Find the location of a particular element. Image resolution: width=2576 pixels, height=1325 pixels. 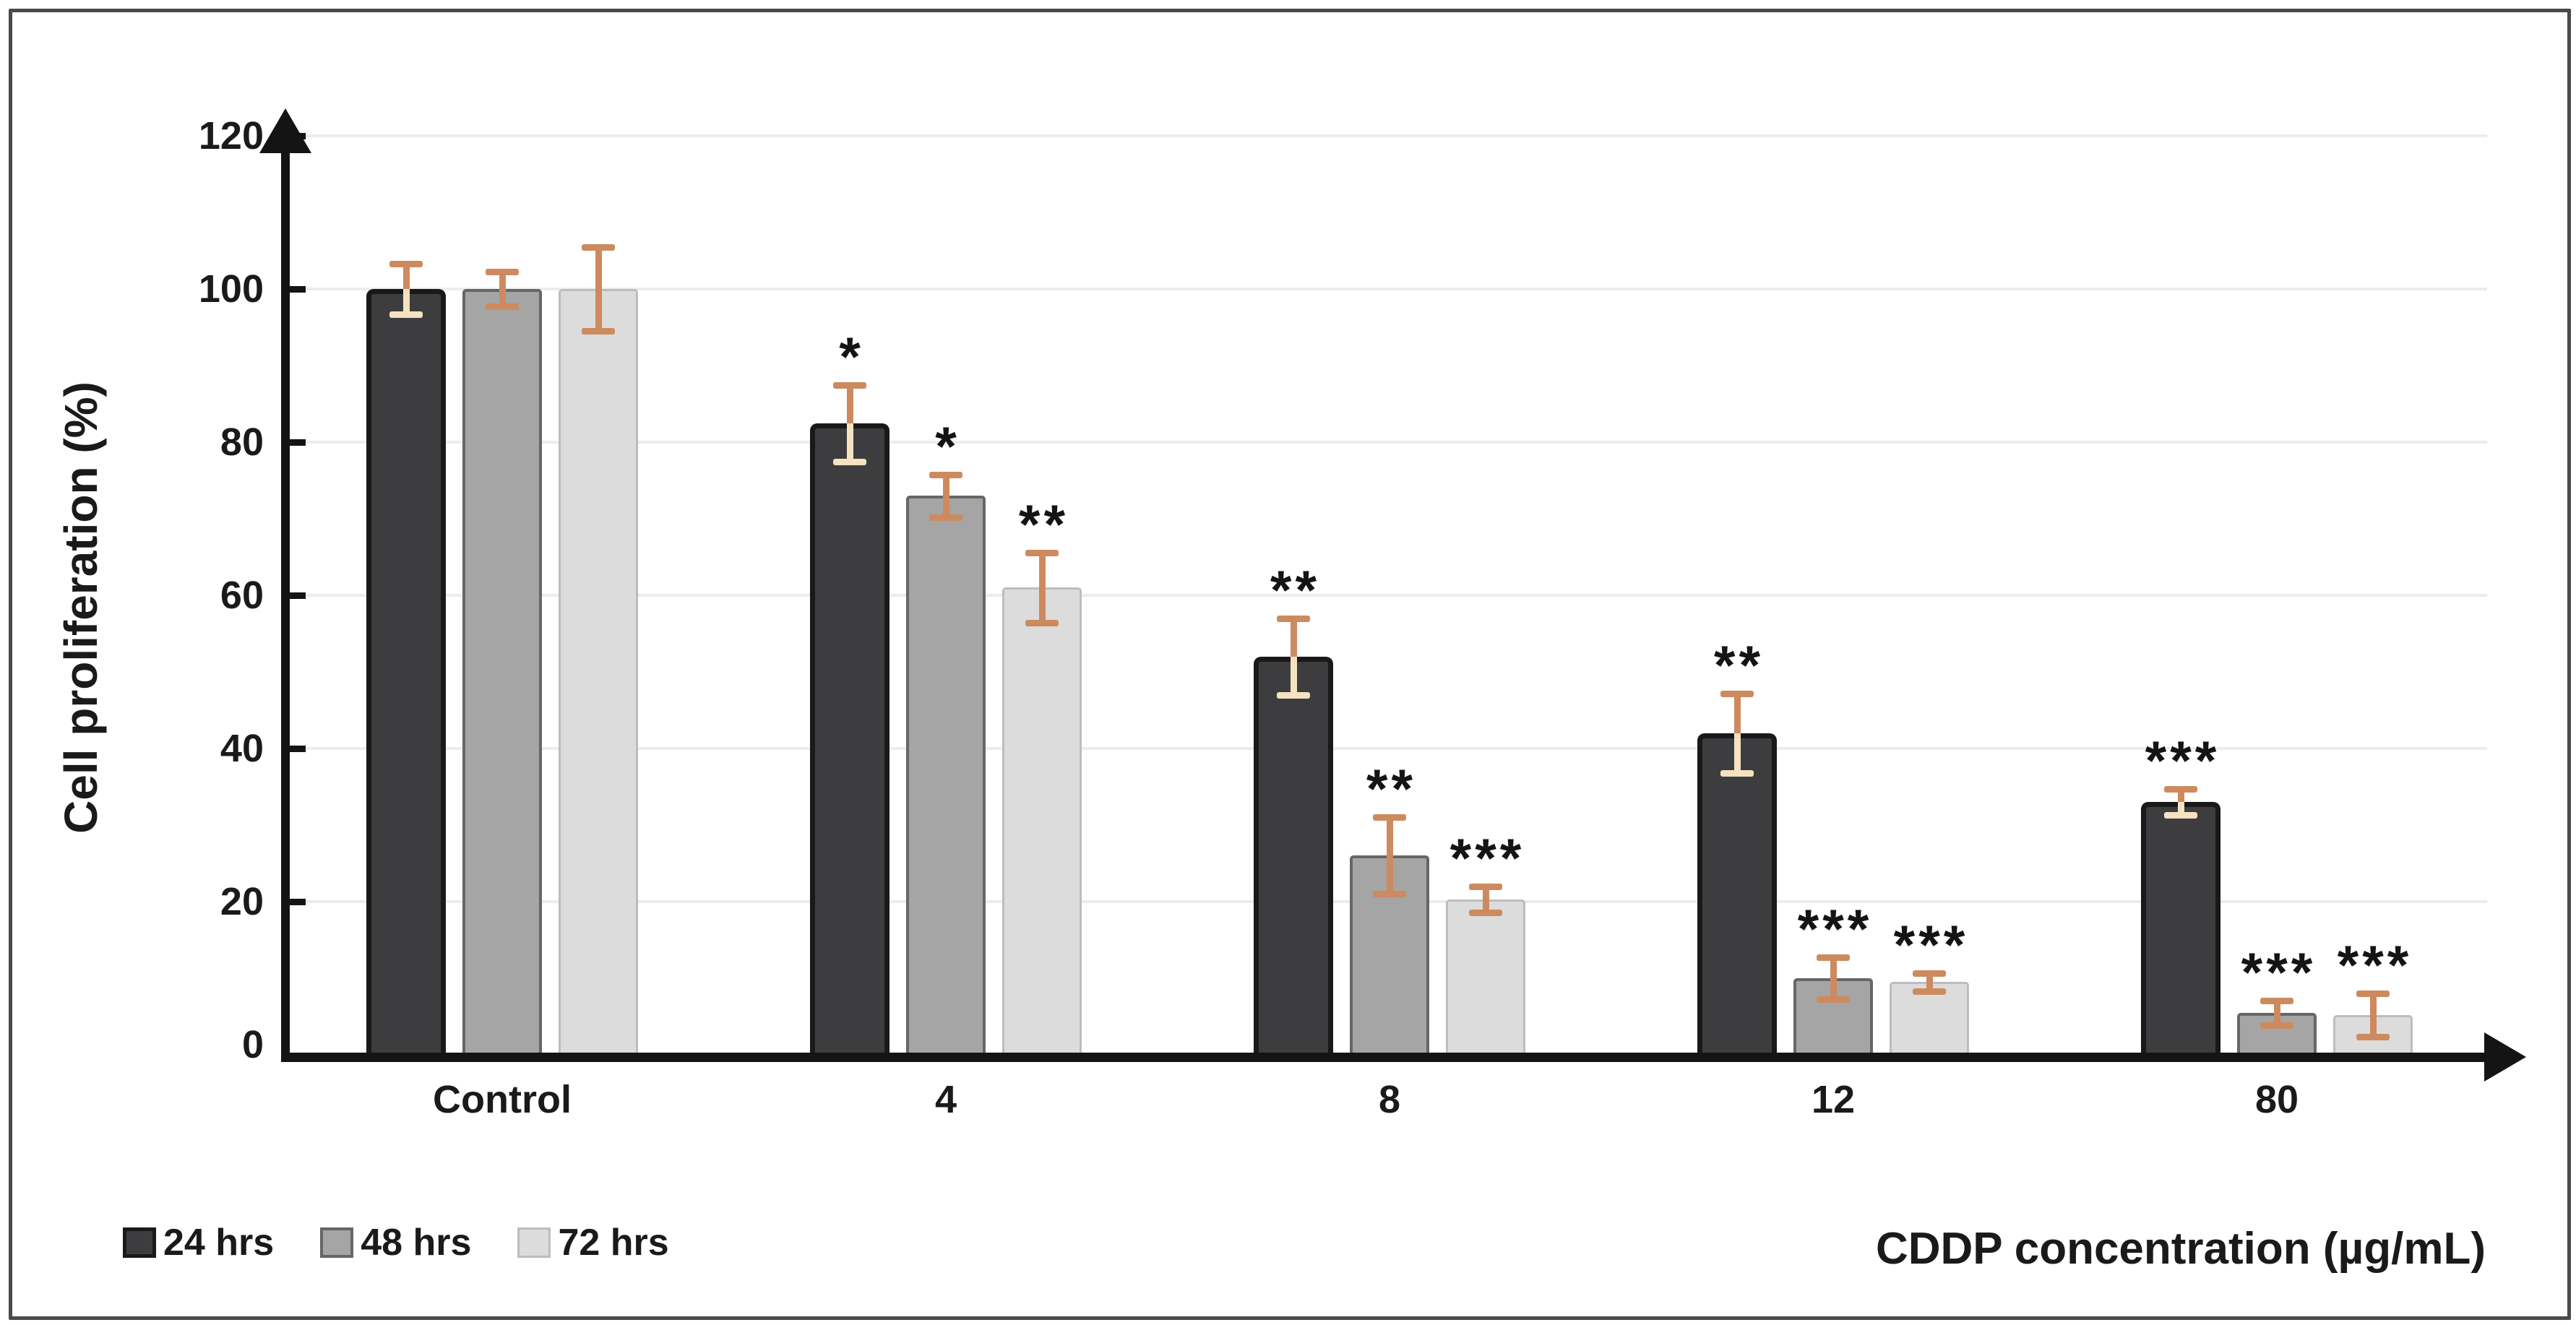

y-tick-label: 60 is located at coordinates (242, 595).